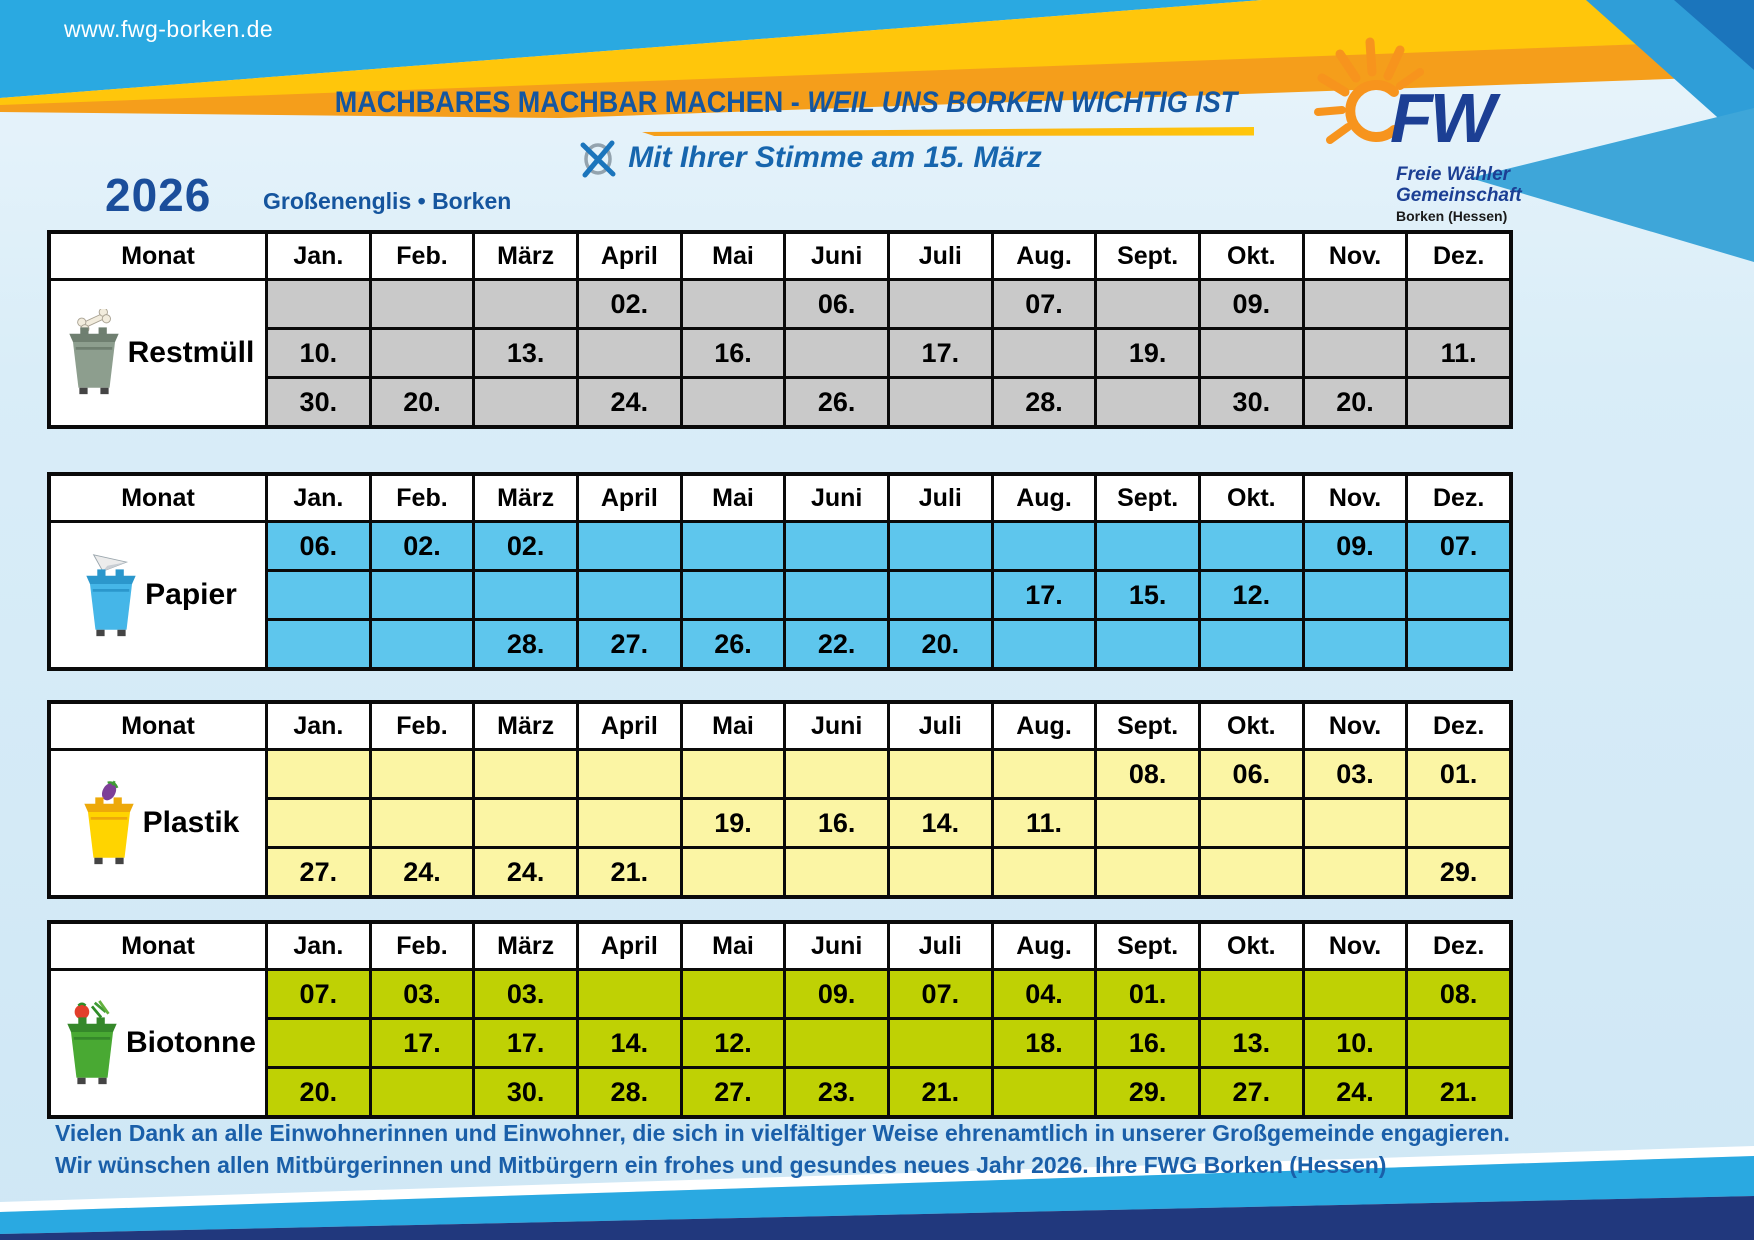  I want to click on date-cell: 07., so click(318, 994).